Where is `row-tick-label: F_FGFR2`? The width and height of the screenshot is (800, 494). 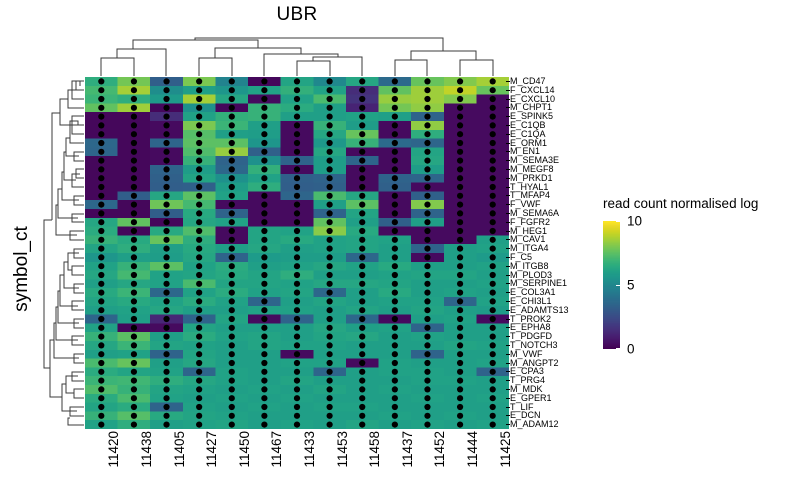 row-tick-label: F_FGFR2 is located at coordinates (530, 221).